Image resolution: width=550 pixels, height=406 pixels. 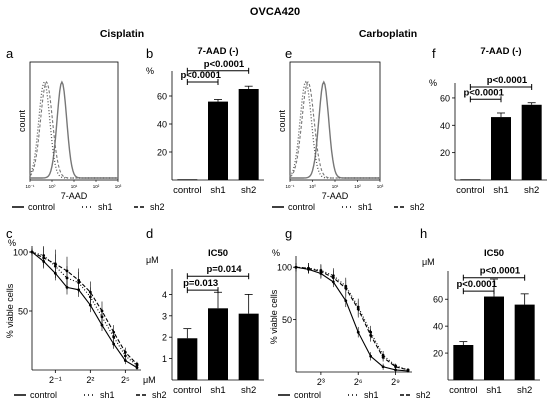 What do you see at coordinates (205, 311) in the screenshot?
I see `panel-d-ic50-bar-chart: d IC50 μM 1 2 3 4 control sh1 sh2 p=0.013 p=0.014` at bounding box center [205, 311].